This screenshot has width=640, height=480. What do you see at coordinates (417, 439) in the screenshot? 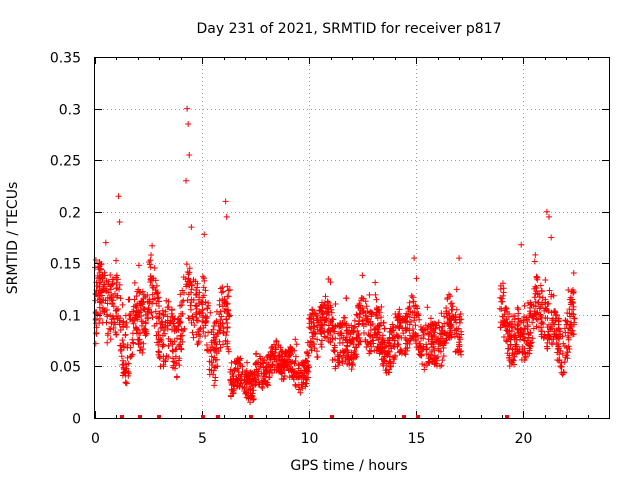
I see `x-tick-label: 15` at bounding box center [417, 439].